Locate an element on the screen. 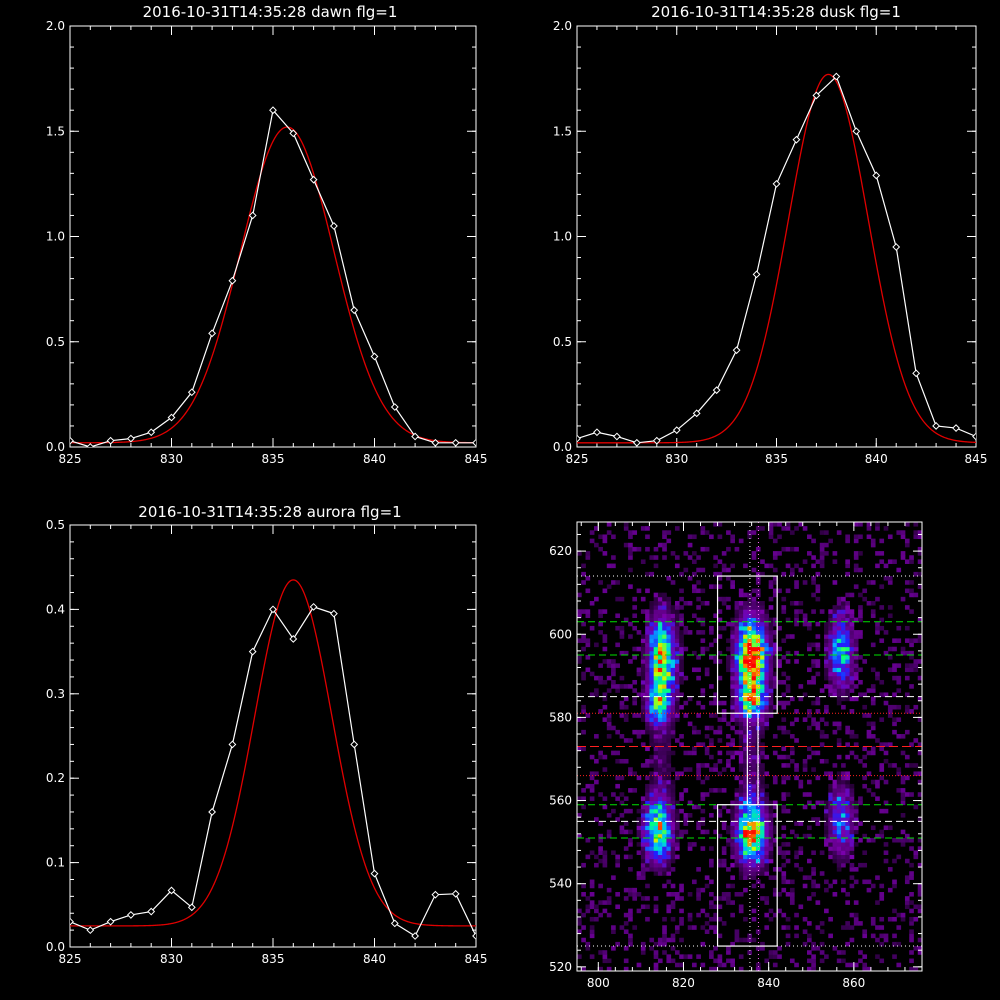 The height and width of the screenshot is (1000, 1000). dawn-data-point is located at coordinates (333, 226).